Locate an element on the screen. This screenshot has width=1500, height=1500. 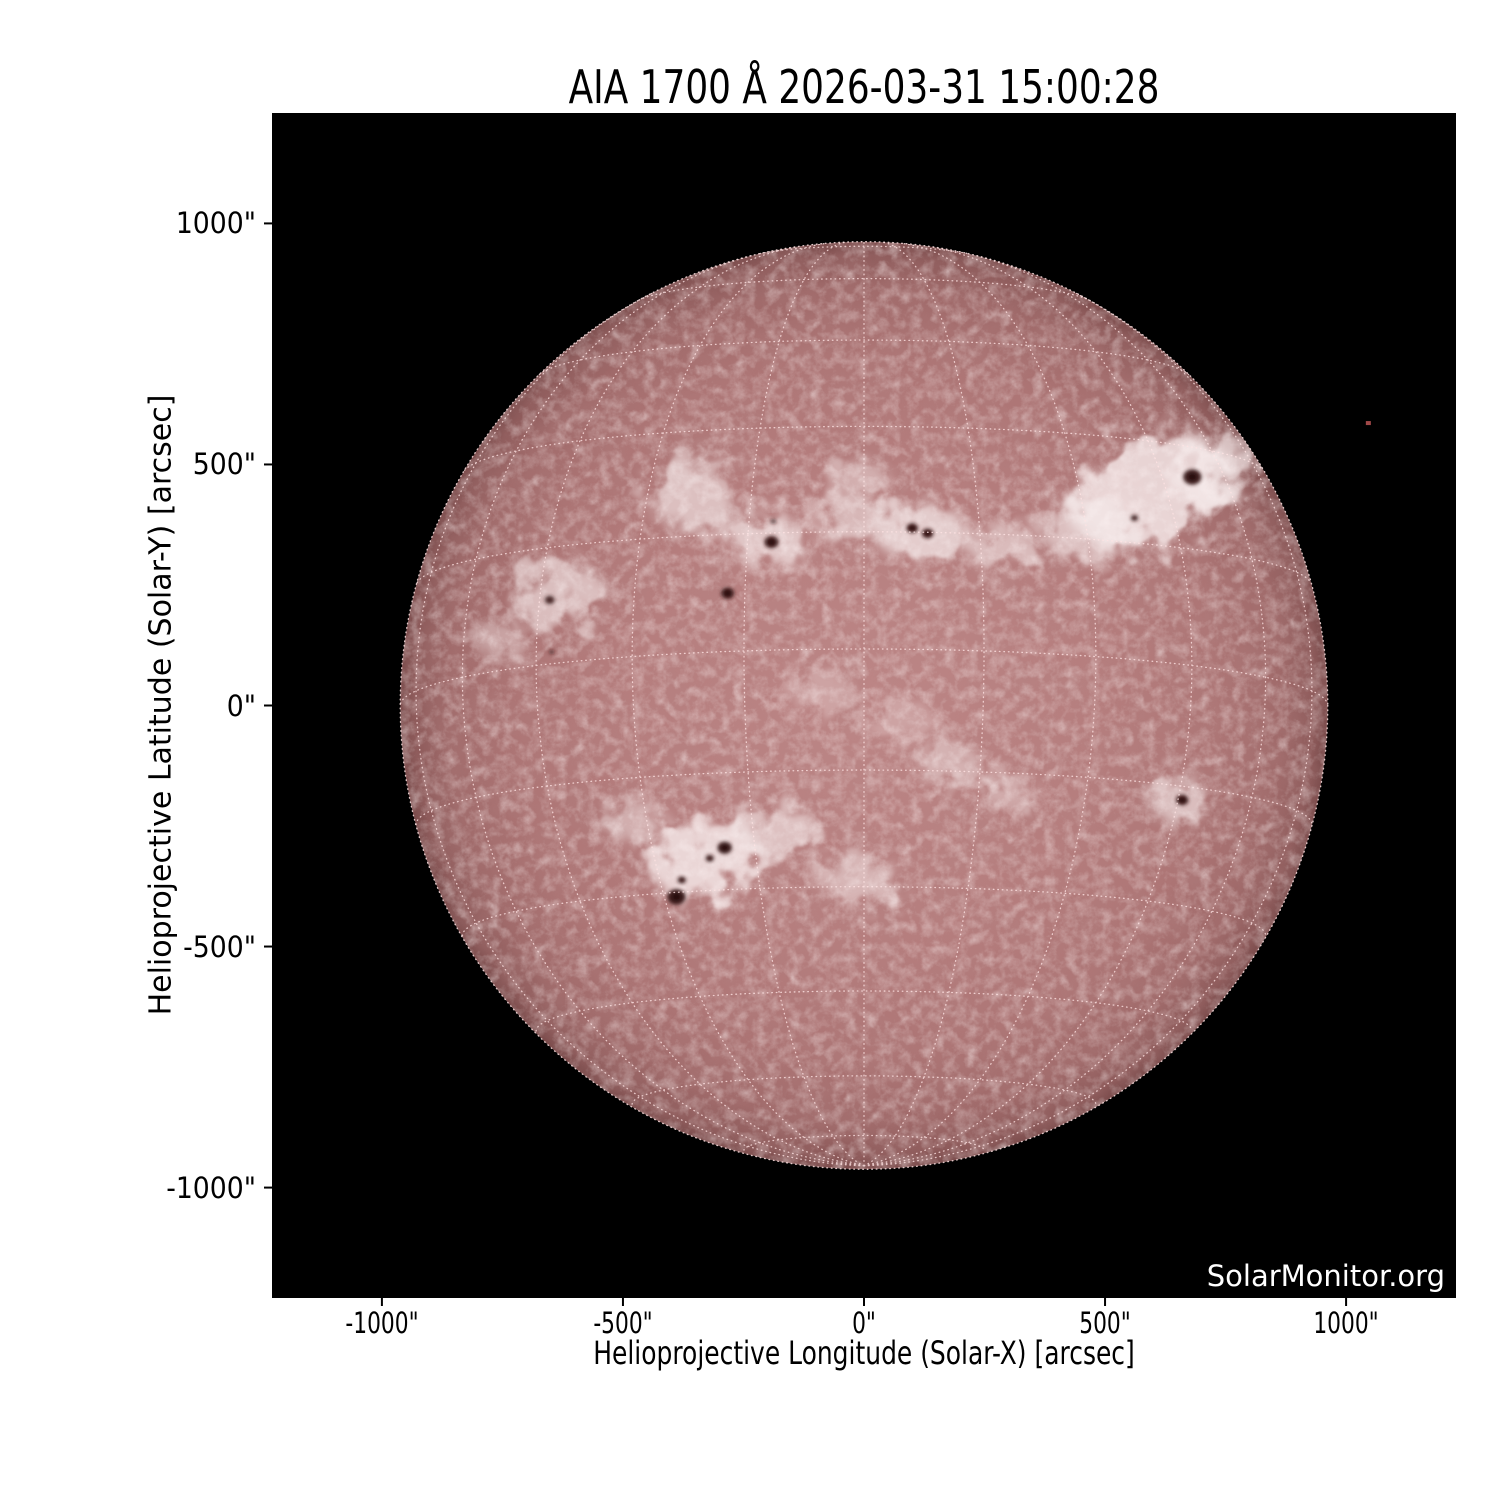
x-tick-label: -500" is located at coordinates (623, 1323).